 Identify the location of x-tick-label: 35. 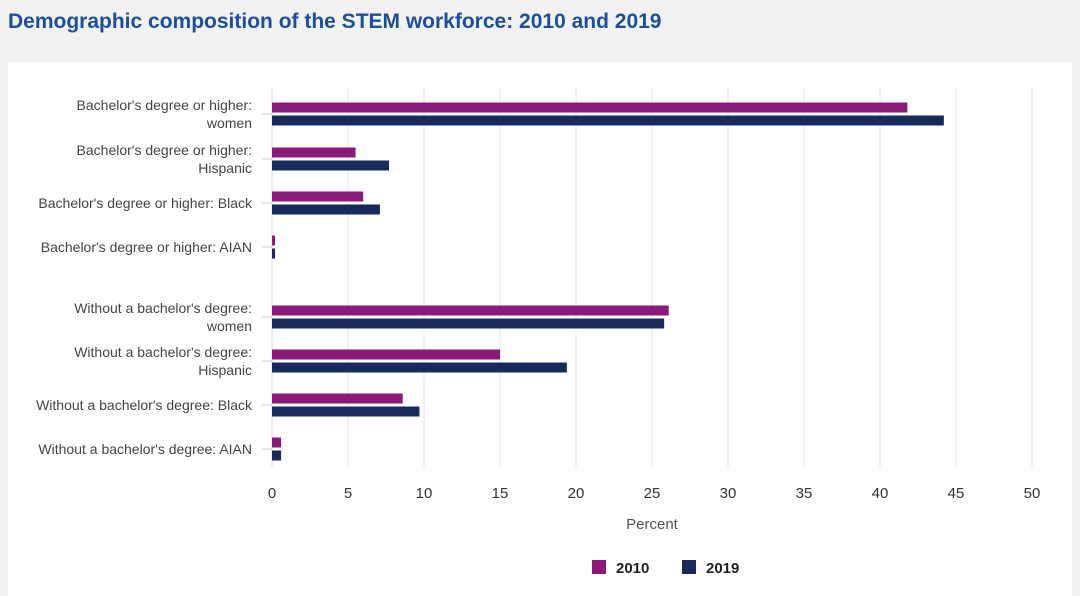
(804, 493).